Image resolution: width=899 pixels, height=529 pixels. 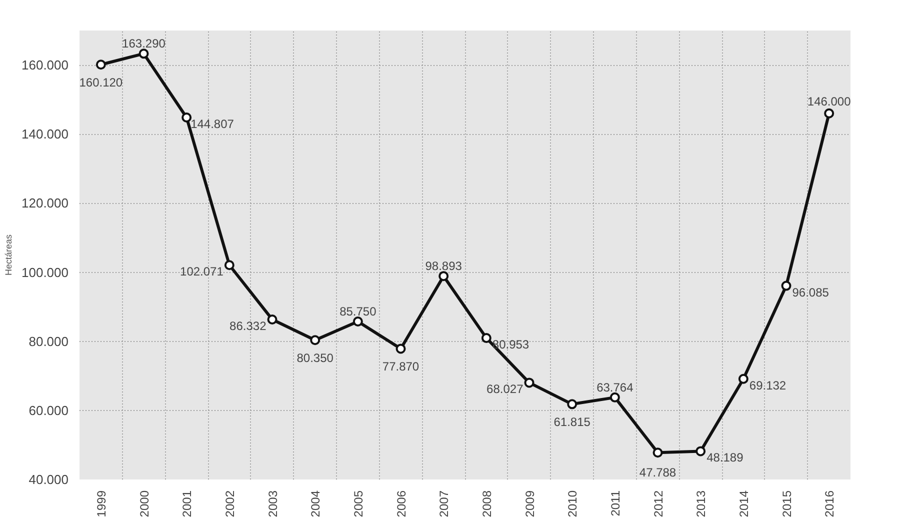 I want to click on text: 98.893, so click(x=443, y=266).